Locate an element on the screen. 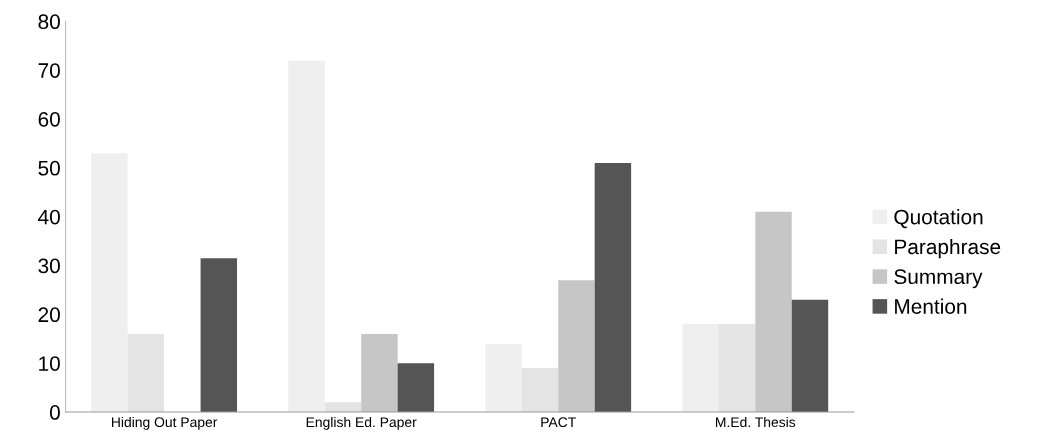  x-tick-label: Hiding Out Paper is located at coordinates (164, 423).